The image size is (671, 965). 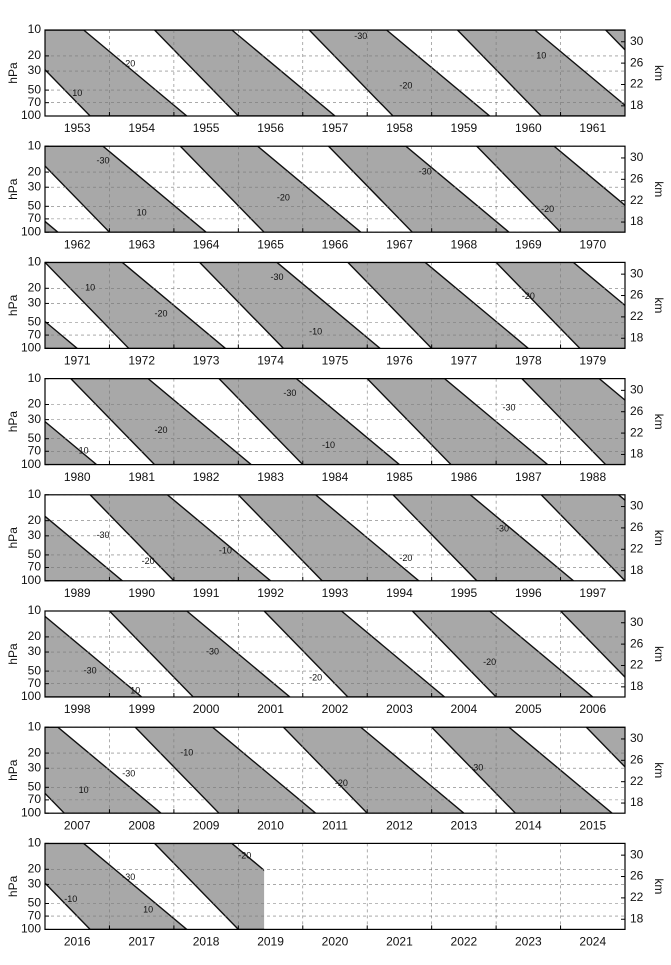 I want to click on x-tick-label: 2003, so click(x=399, y=709).